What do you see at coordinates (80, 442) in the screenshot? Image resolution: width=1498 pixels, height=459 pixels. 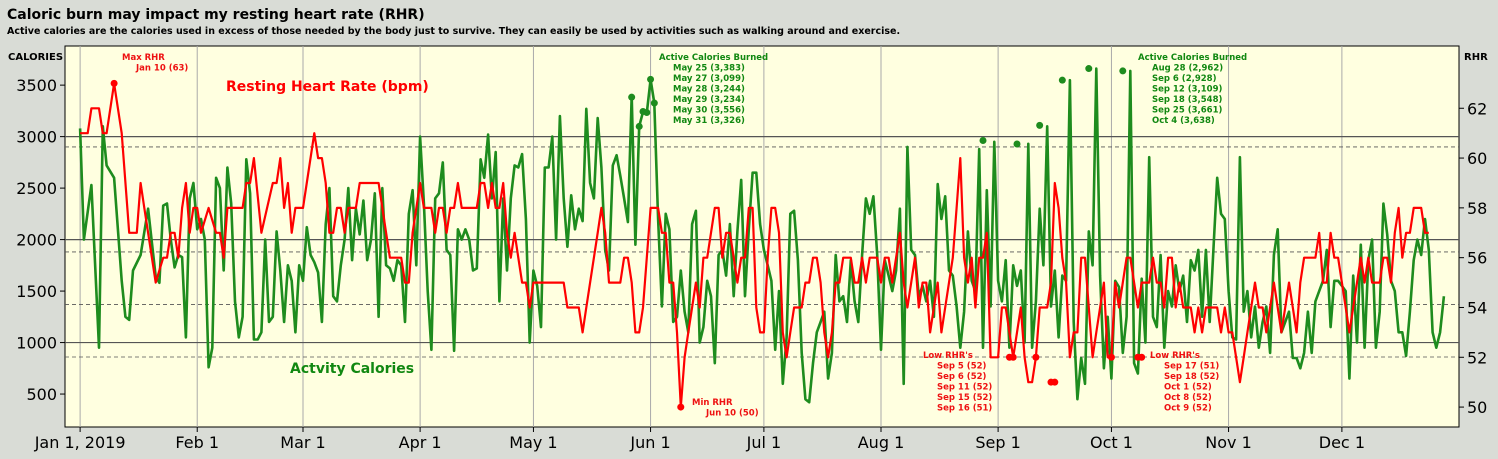 I see `x-tick-label: Jan 1, 2019` at bounding box center [80, 442].